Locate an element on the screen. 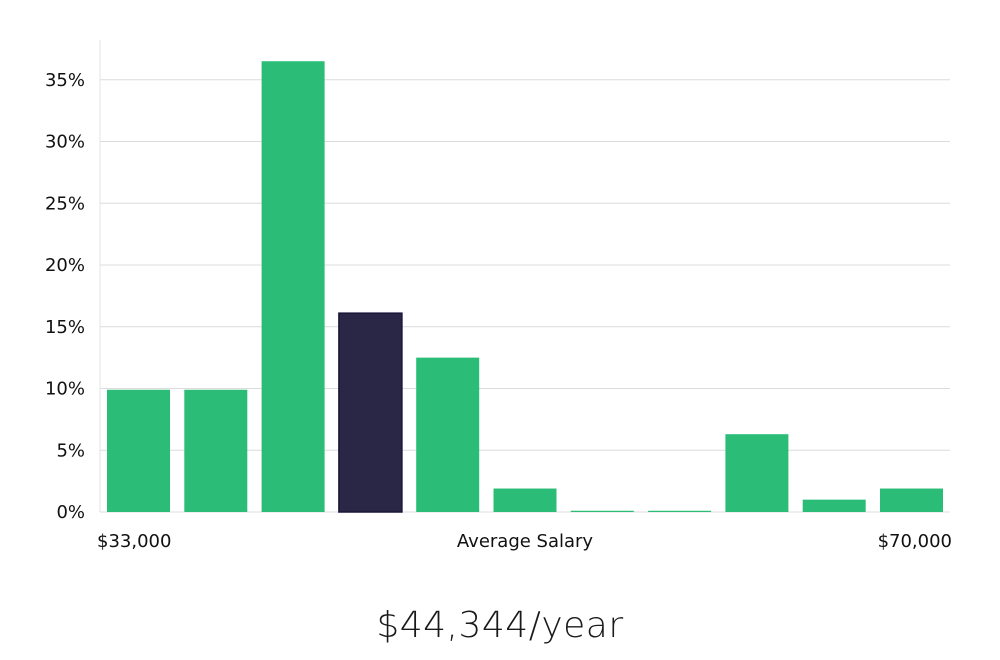 This screenshot has width=1000, height=660. y-tick-label: 15% is located at coordinates (65, 327).